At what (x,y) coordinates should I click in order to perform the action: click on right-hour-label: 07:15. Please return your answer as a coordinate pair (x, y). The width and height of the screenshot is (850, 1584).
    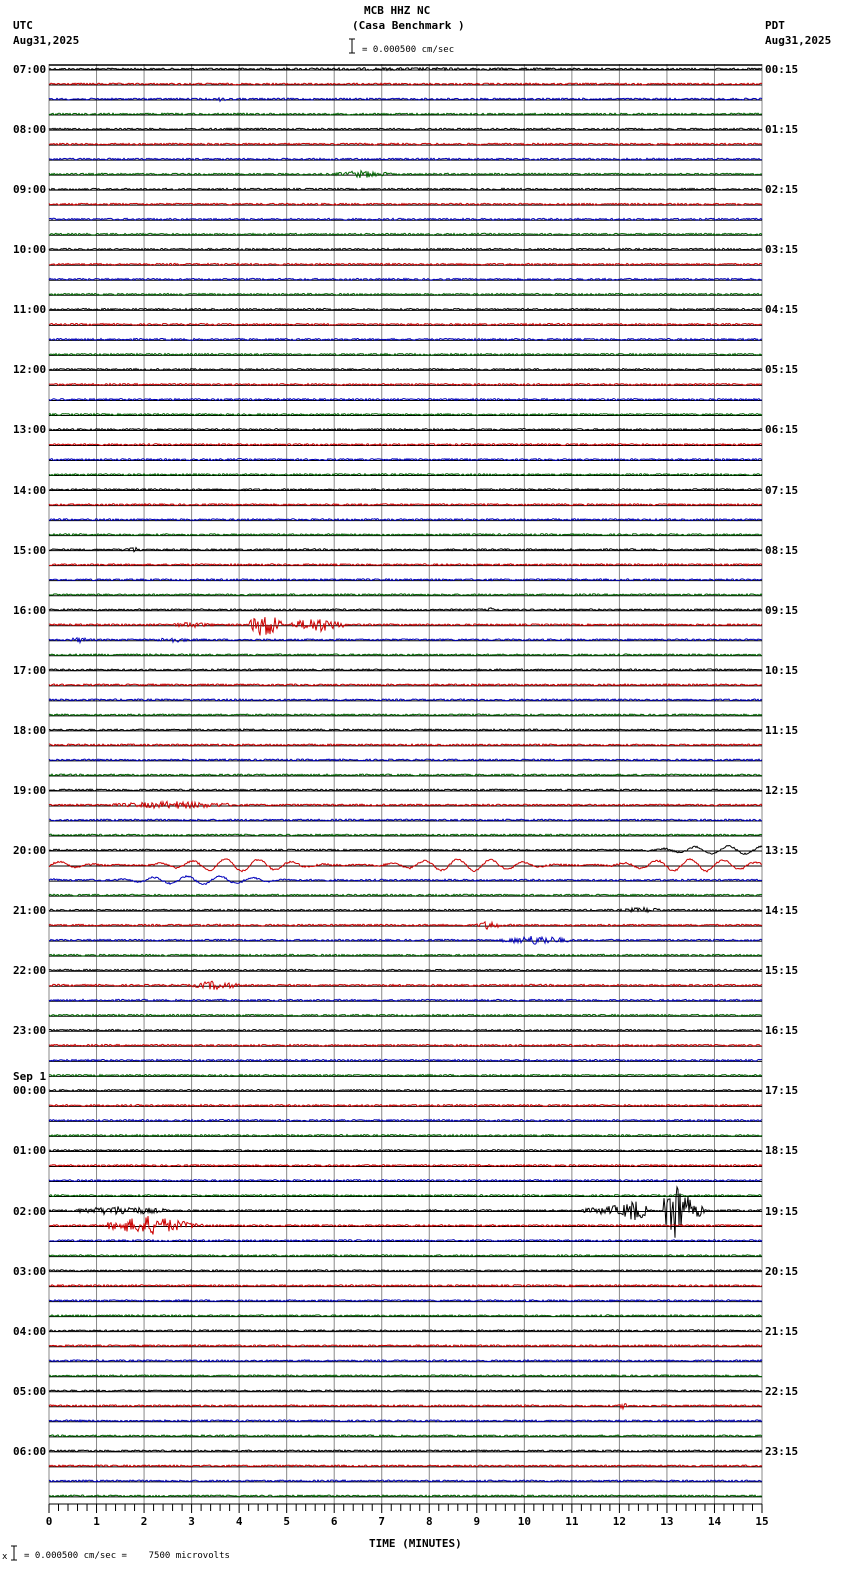
    Looking at the image, I should click on (782, 490).